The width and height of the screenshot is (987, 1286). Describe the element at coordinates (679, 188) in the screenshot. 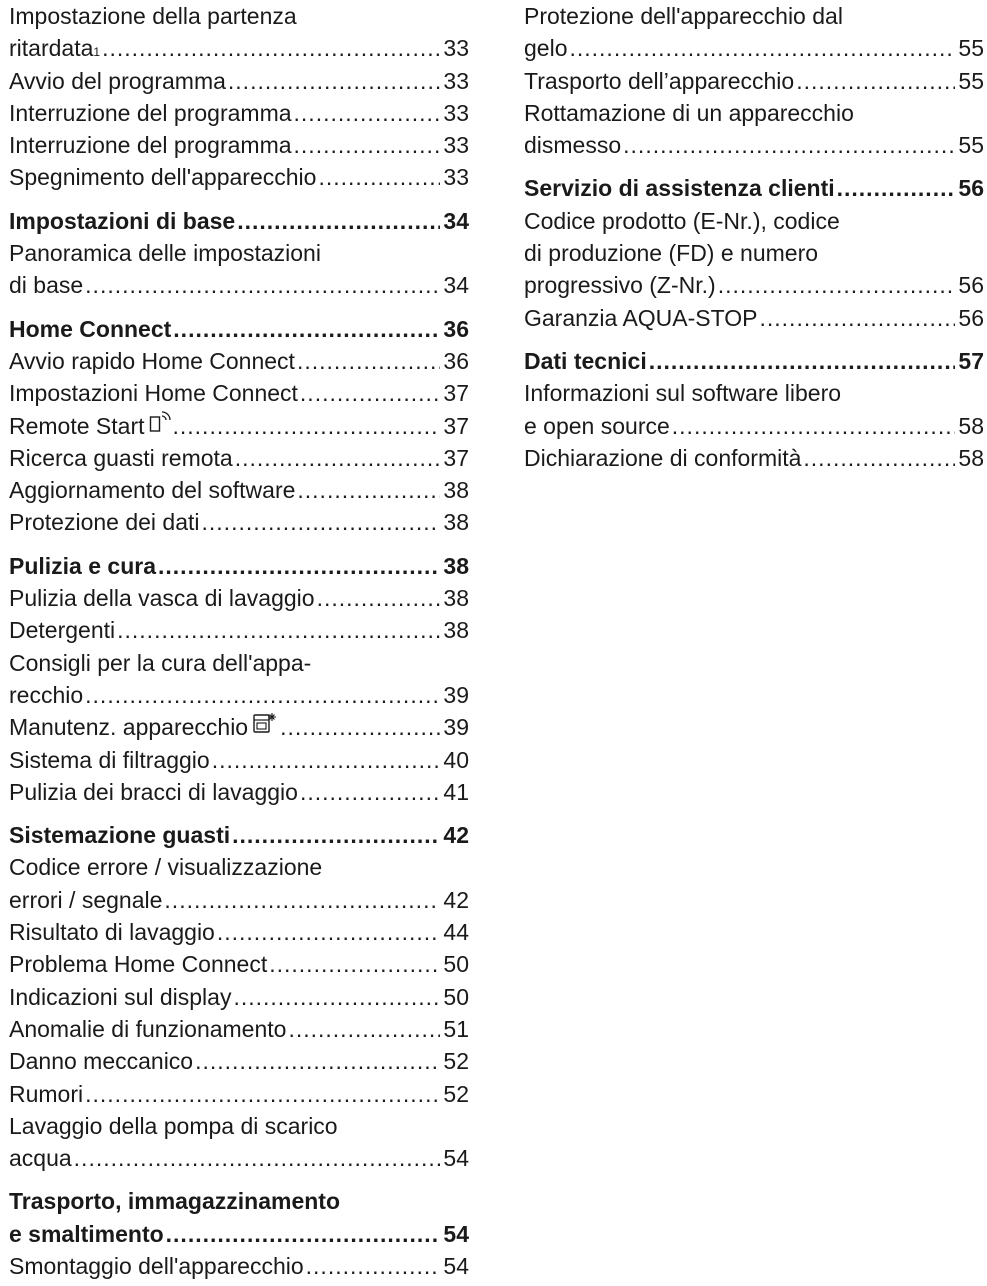

I see `toc-label: Servizio di assistenza clienti` at that location.